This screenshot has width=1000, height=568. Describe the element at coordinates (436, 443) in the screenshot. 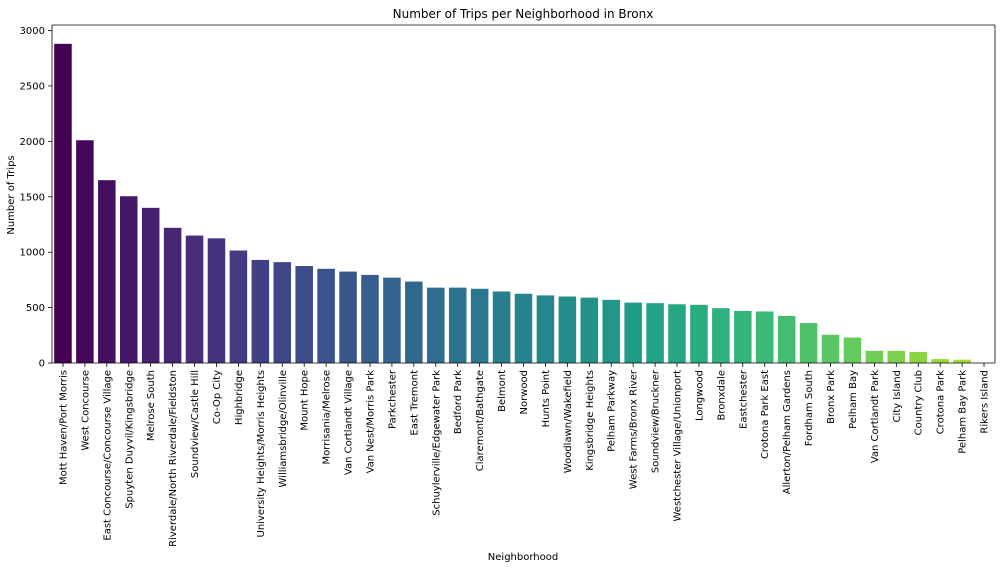

I see `x-tick-label: Schuylerville/Edgewater Park` at that location.